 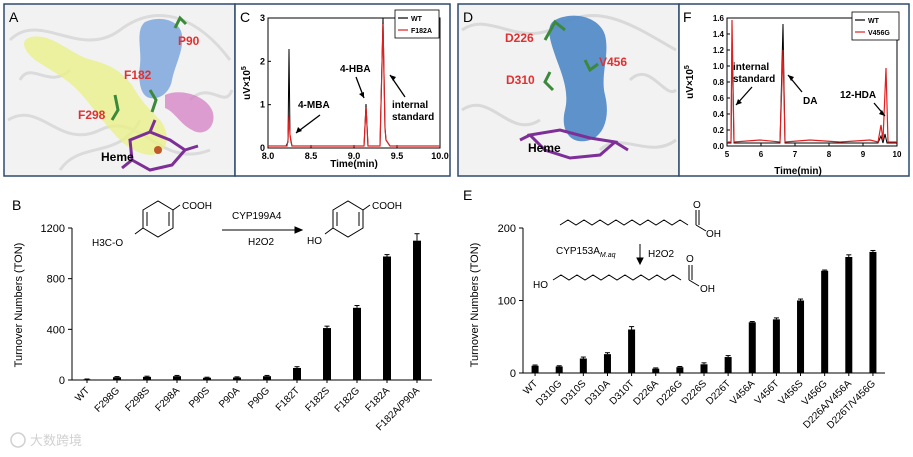 I want to click on panel-a: A P90 F182 F298 Heme, so click(x=119, y=90).